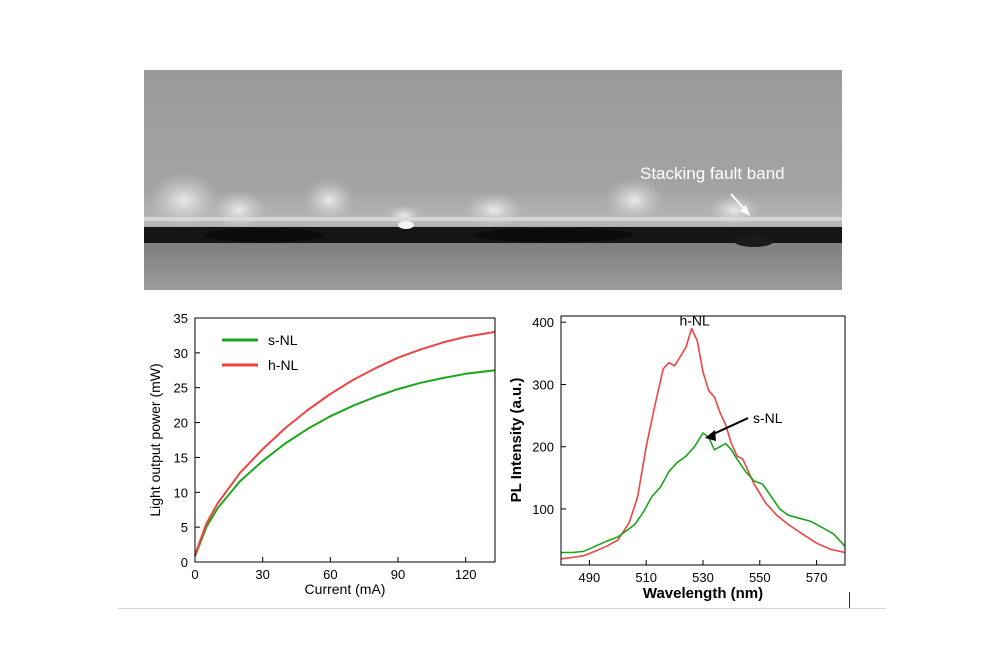 This screenshot has height=666, width=1000. Describe the element at coordinates (760, 577) in the screenshot. I see `x-tick-label: 550` at that location.